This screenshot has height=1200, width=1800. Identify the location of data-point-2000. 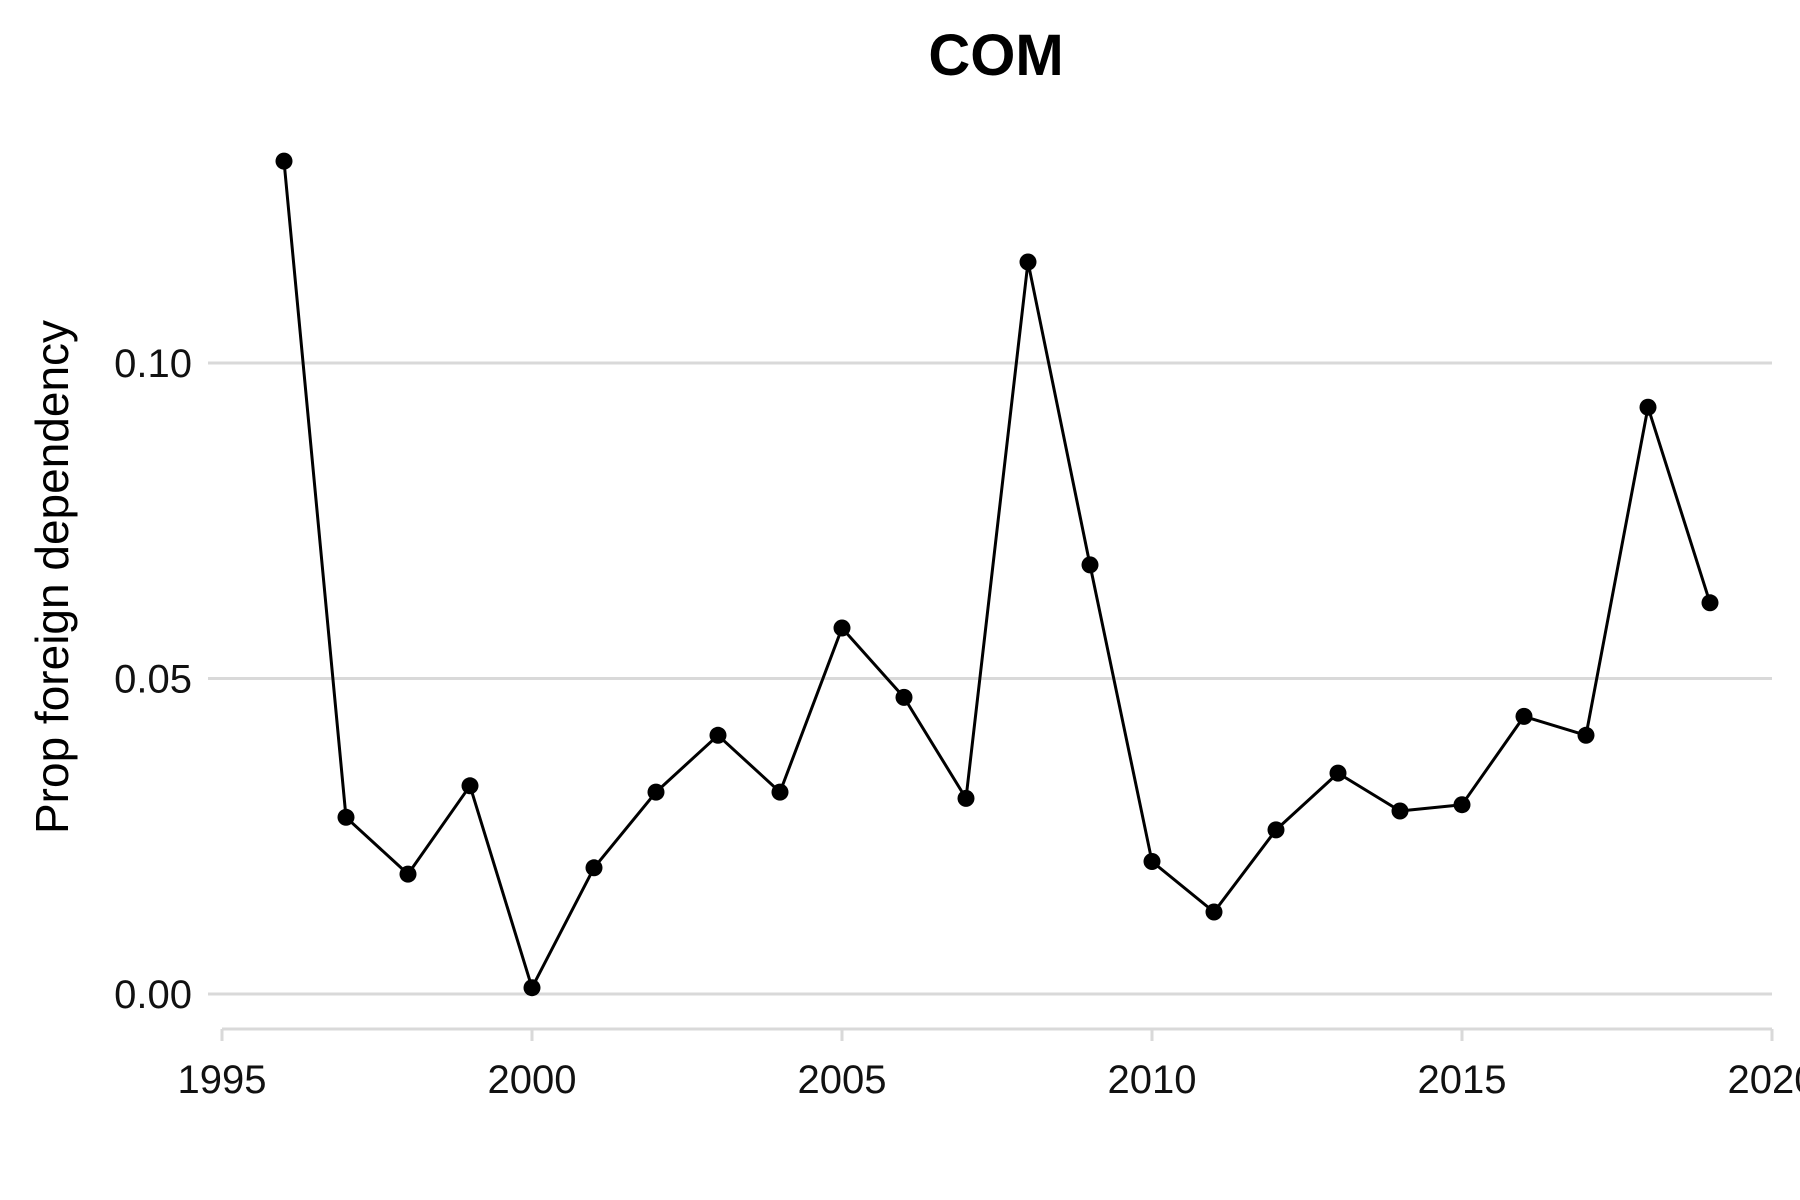
(532, 988).